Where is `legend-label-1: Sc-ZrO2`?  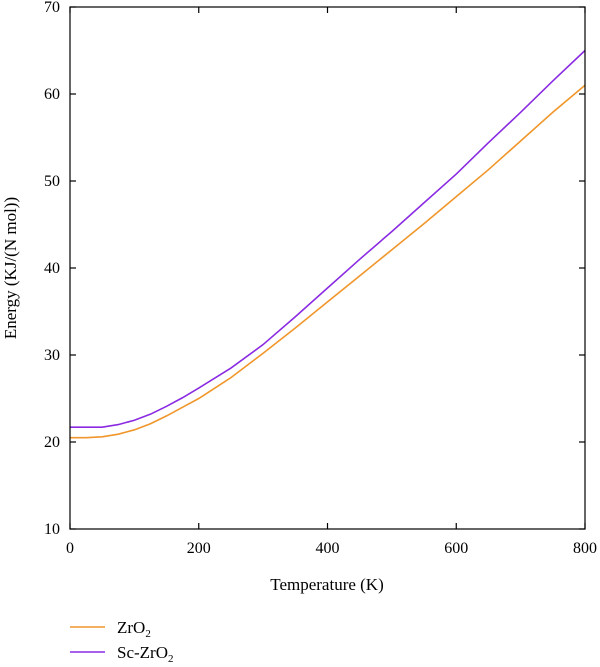
legend-label-1: Sc-ZrO2 is located at coordinates (145, 654).